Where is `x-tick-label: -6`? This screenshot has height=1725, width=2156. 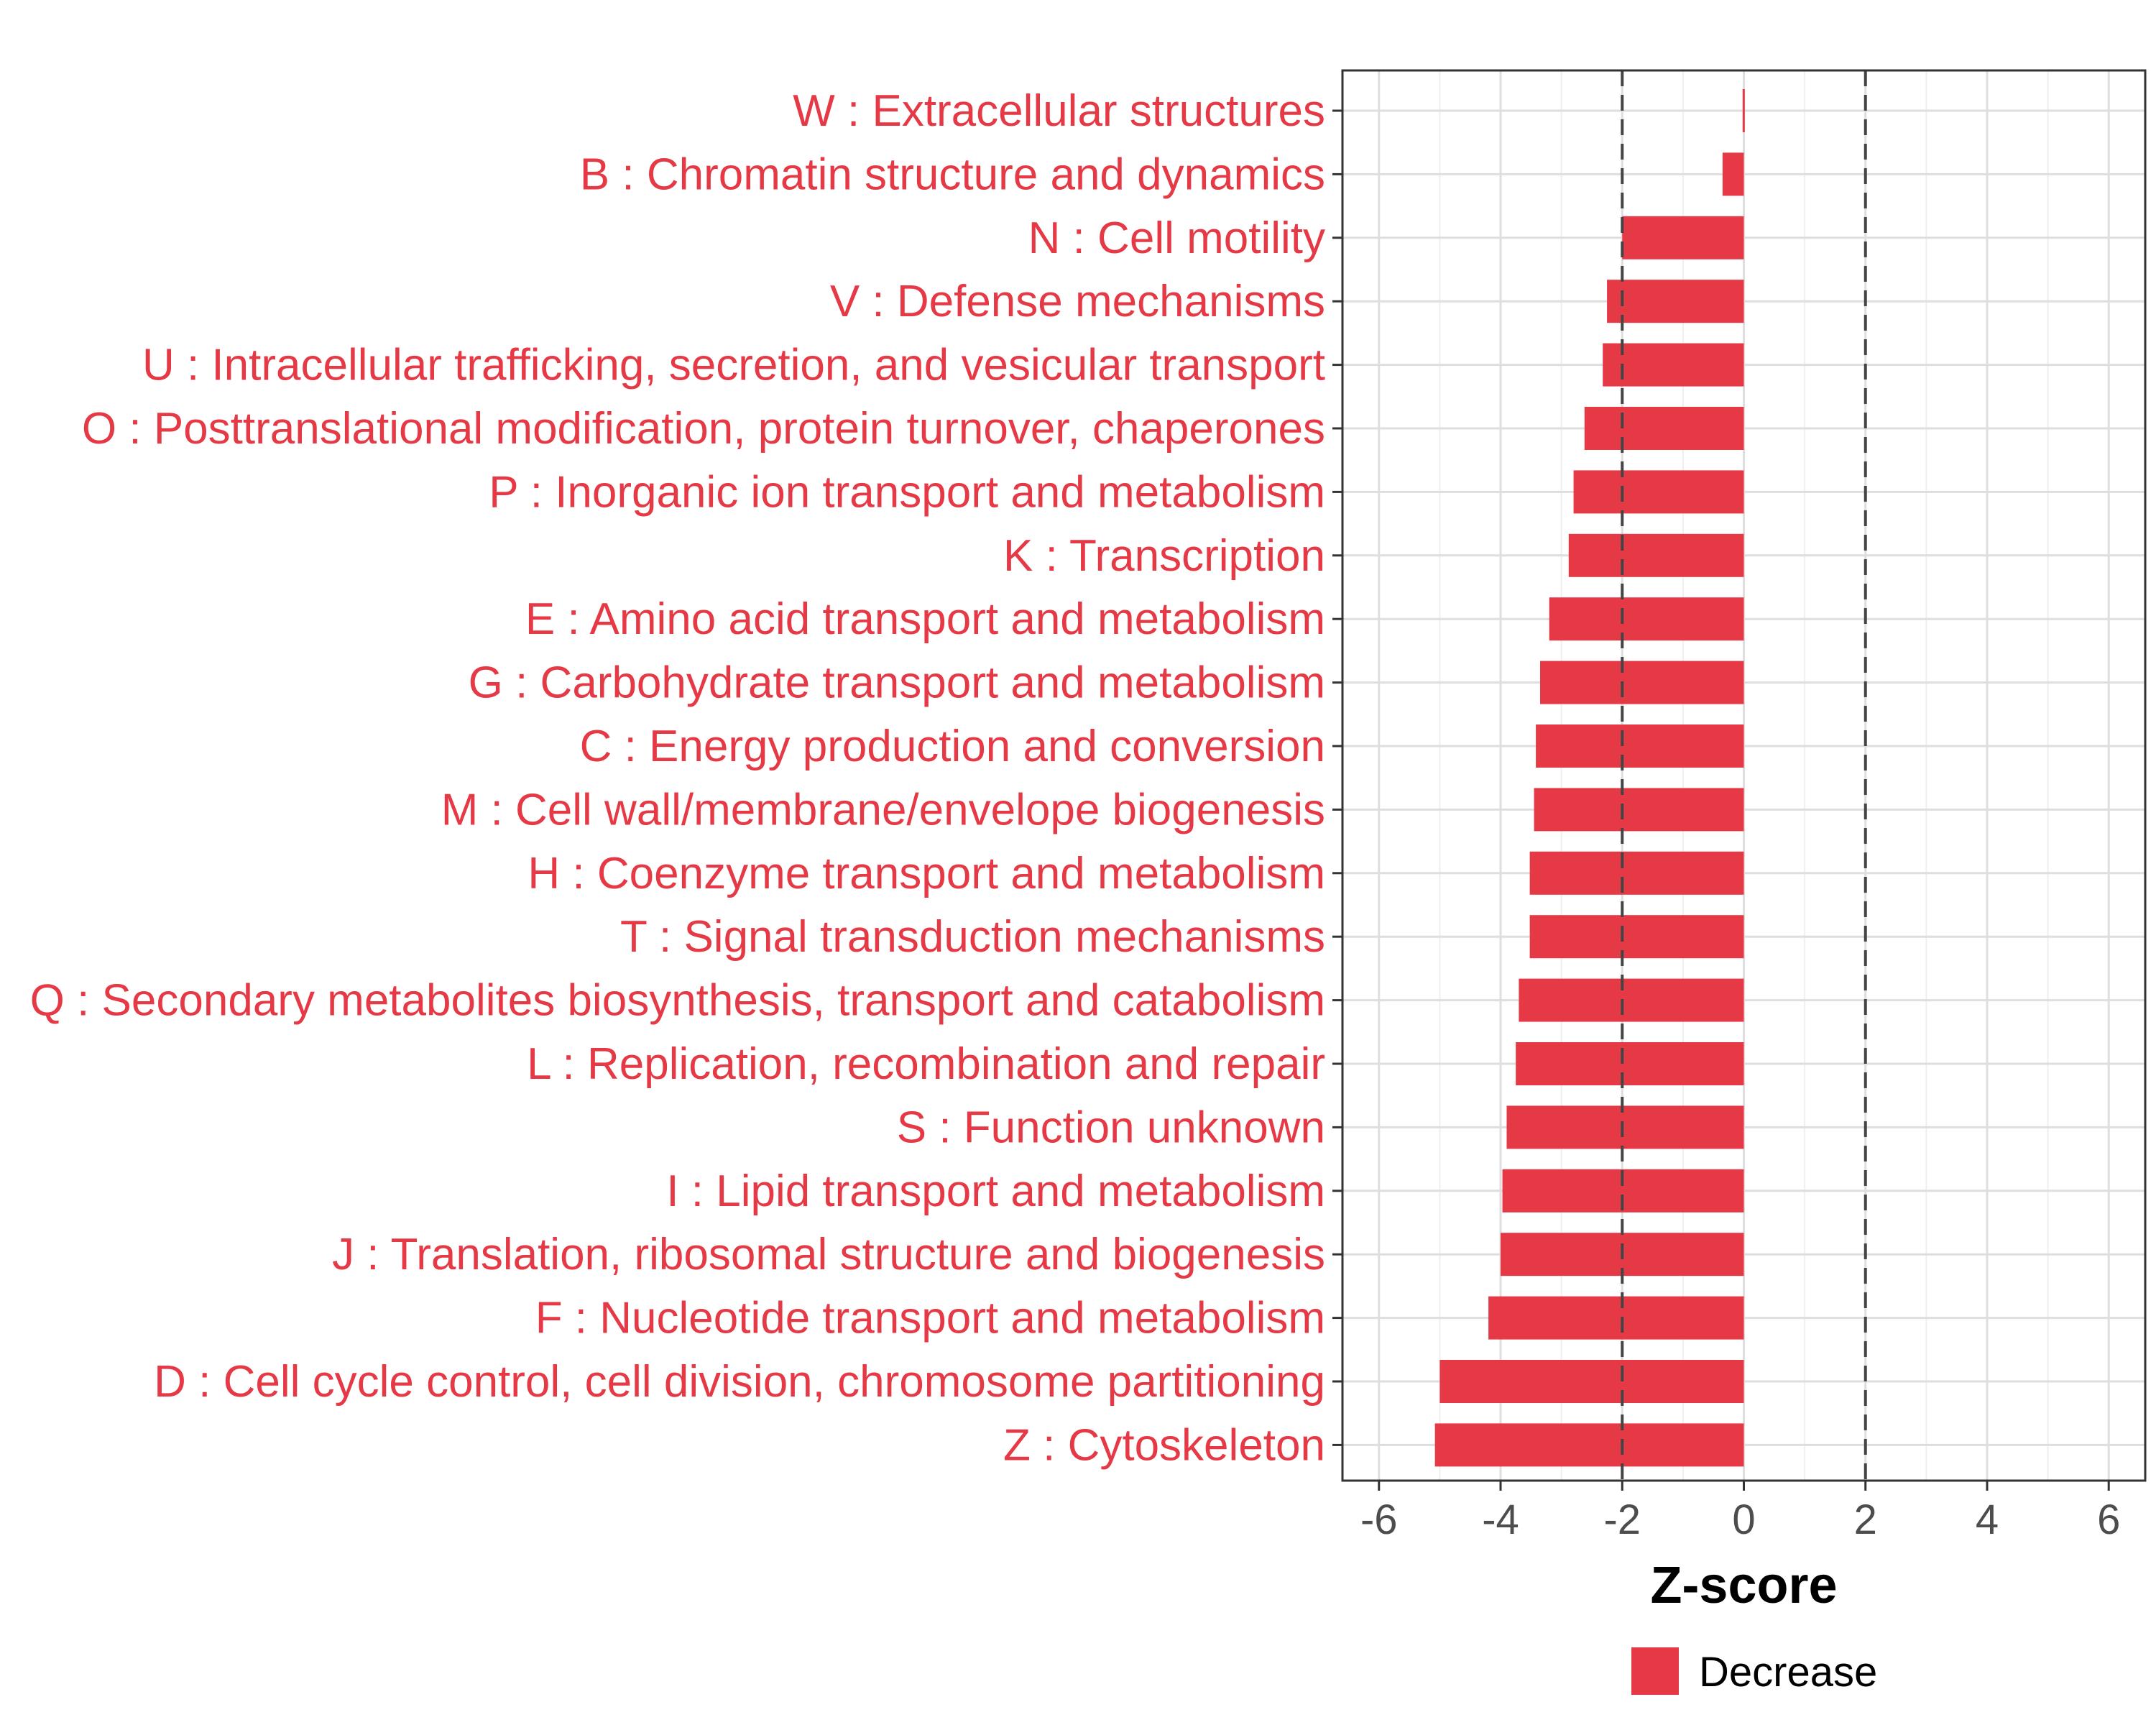 x-tick-label: -6 is located at coordinates (1379, 1519).